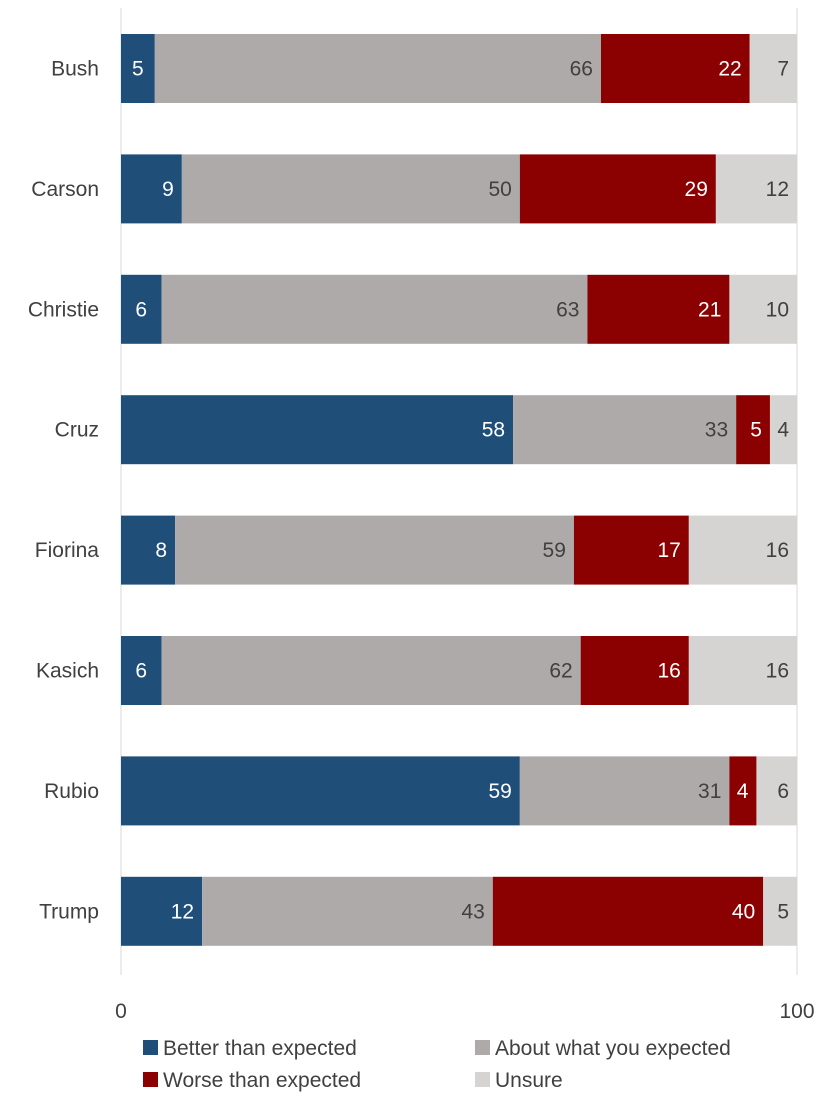 The width and height of the screenshot is (822, 1097). I want to click on data-label-cruz-worse-than-expected: 5, so click(756, 430).